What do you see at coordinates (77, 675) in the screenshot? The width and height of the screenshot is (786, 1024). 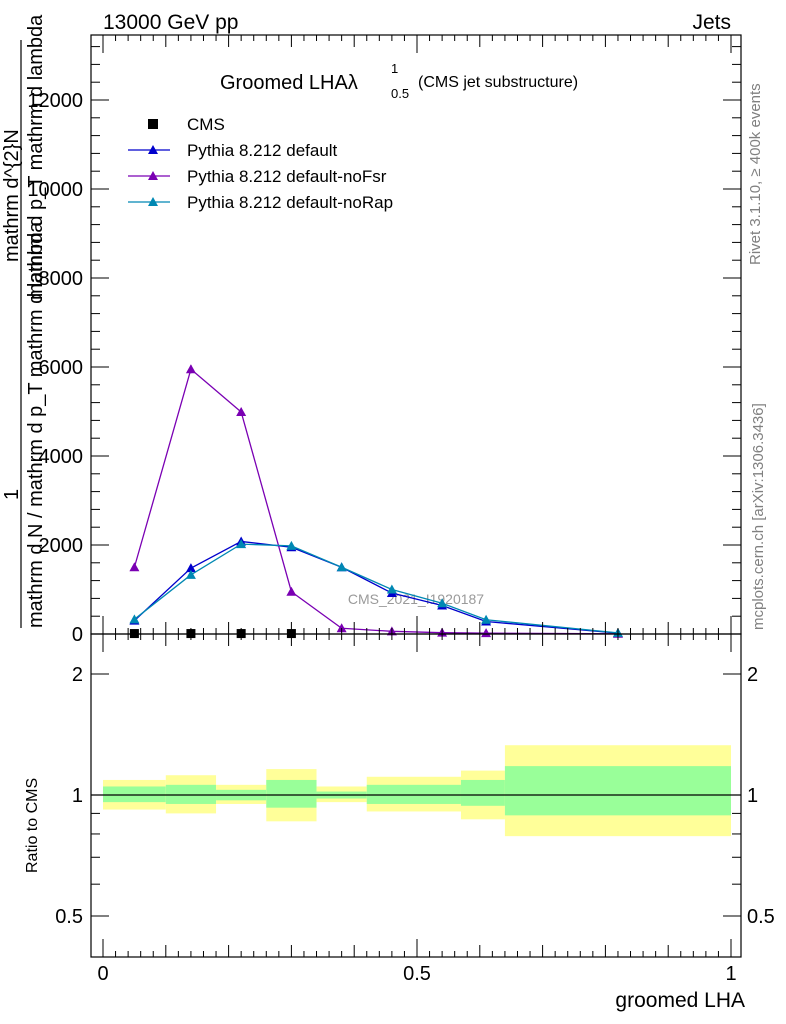 I see `ratio-y-tick-label: 2` at bounding box center [77, 675].